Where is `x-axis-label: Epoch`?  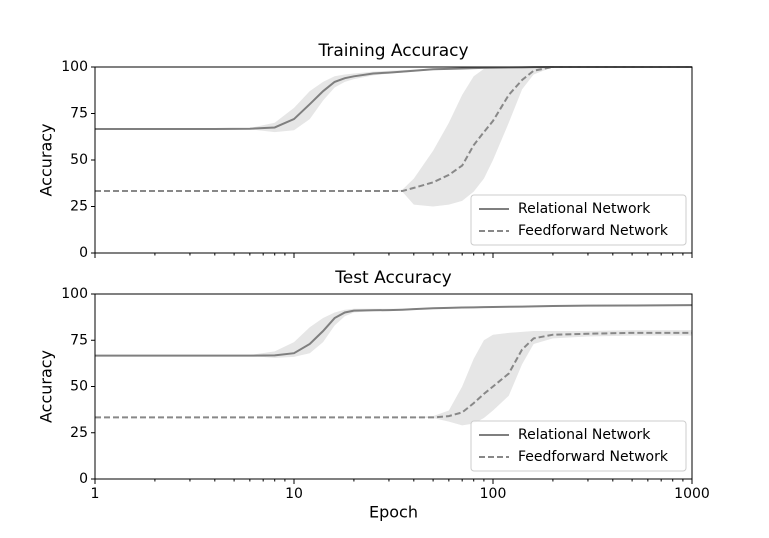
x-axis-label: Epoch is located at coordinates (393, 512).